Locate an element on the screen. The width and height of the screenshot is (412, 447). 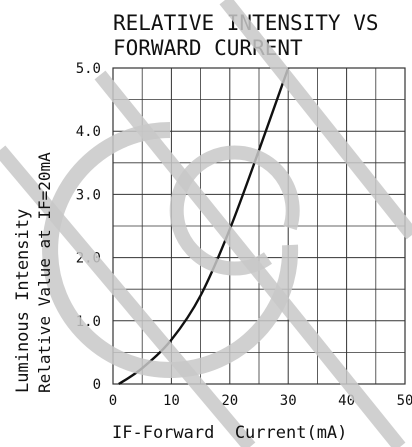
x-axis-label: IF-Forward Current(mA) is located at coordinates (229, 433).